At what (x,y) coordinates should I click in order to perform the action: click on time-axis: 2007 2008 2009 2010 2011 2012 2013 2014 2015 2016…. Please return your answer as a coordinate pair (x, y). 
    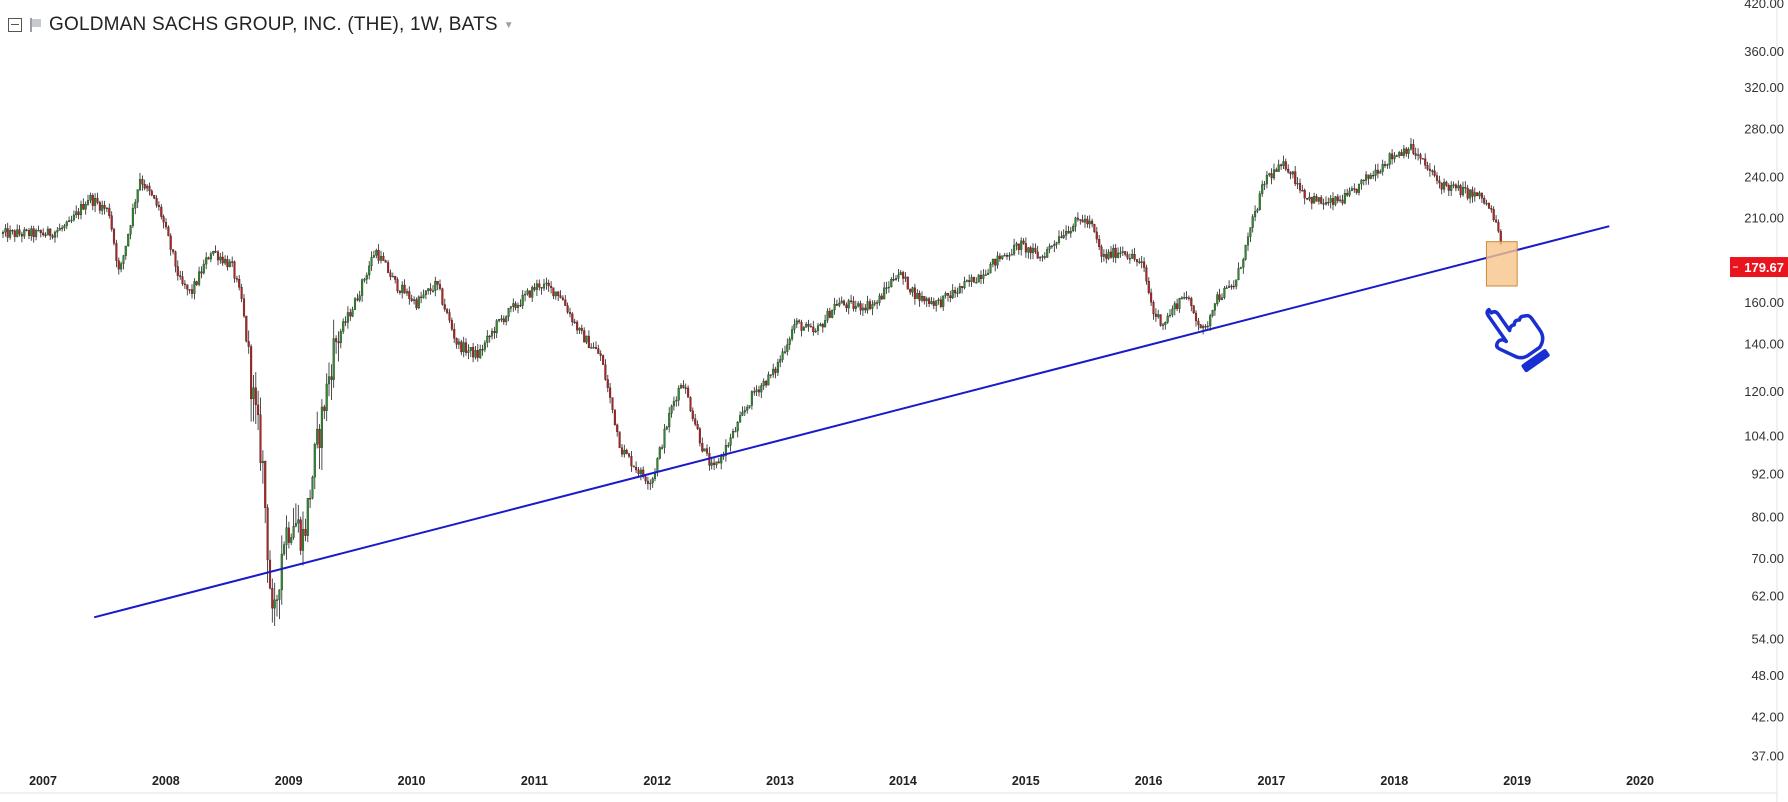
    Looking at the image, I should click on (841, 781).